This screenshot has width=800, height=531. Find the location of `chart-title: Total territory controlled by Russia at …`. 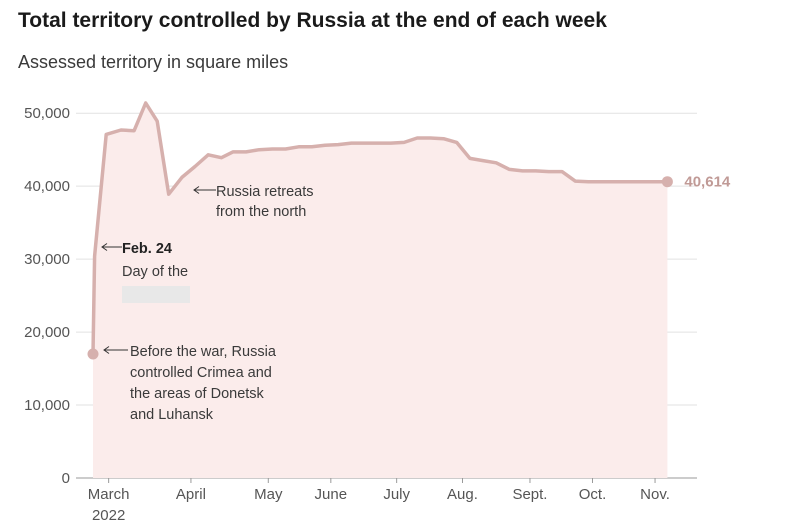

chart-title: Total territory controlled by Russia at … is located at coordinates (312, 20).